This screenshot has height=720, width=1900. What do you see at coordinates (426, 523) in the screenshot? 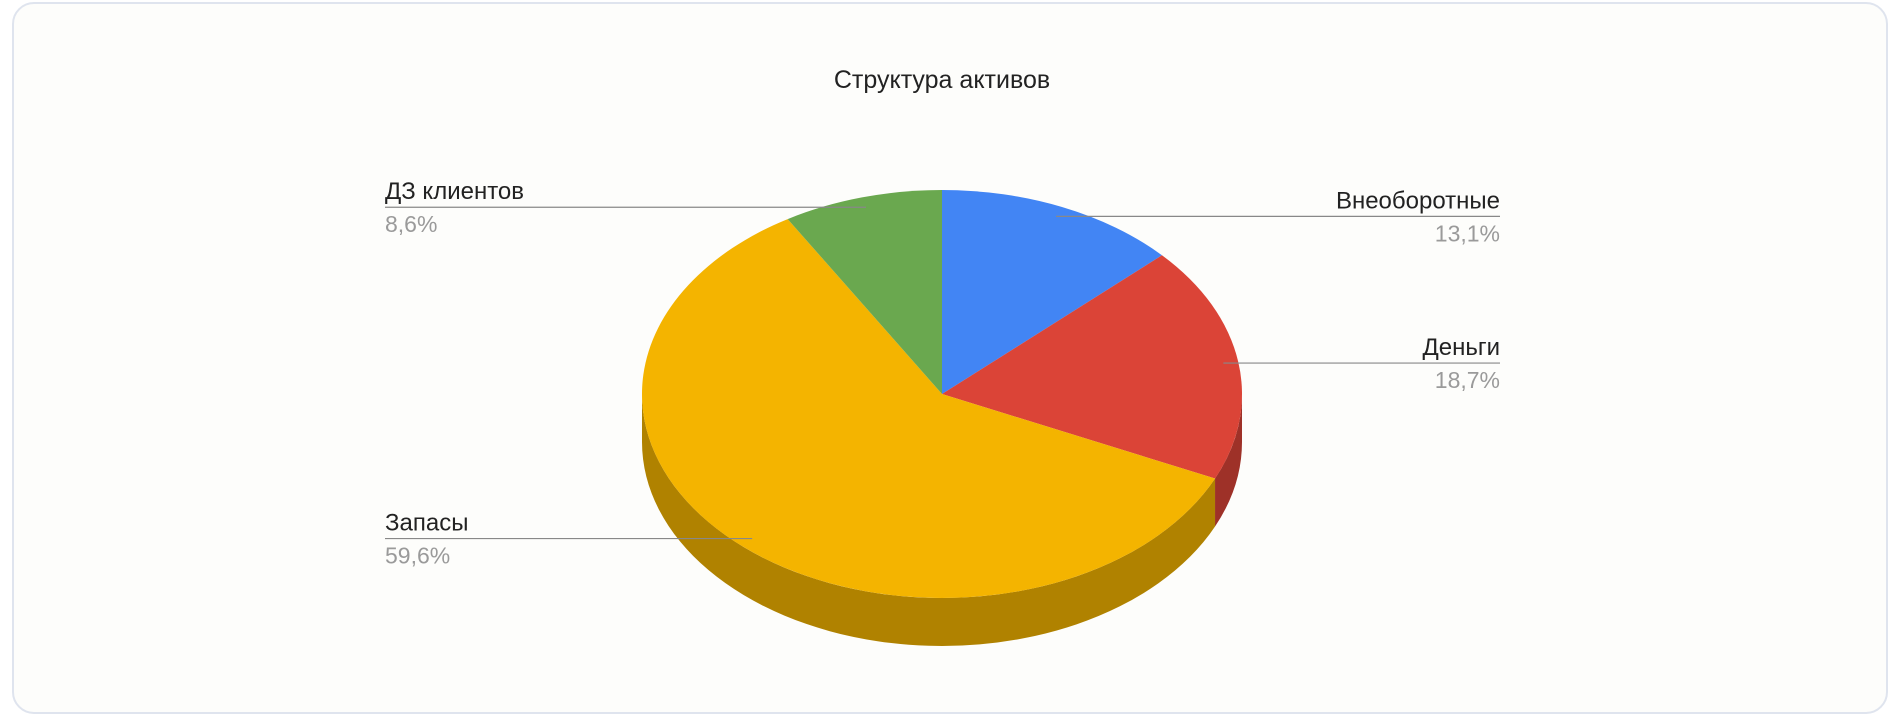
I see `slice-label: Запасы` at bounding box center [426, 523].